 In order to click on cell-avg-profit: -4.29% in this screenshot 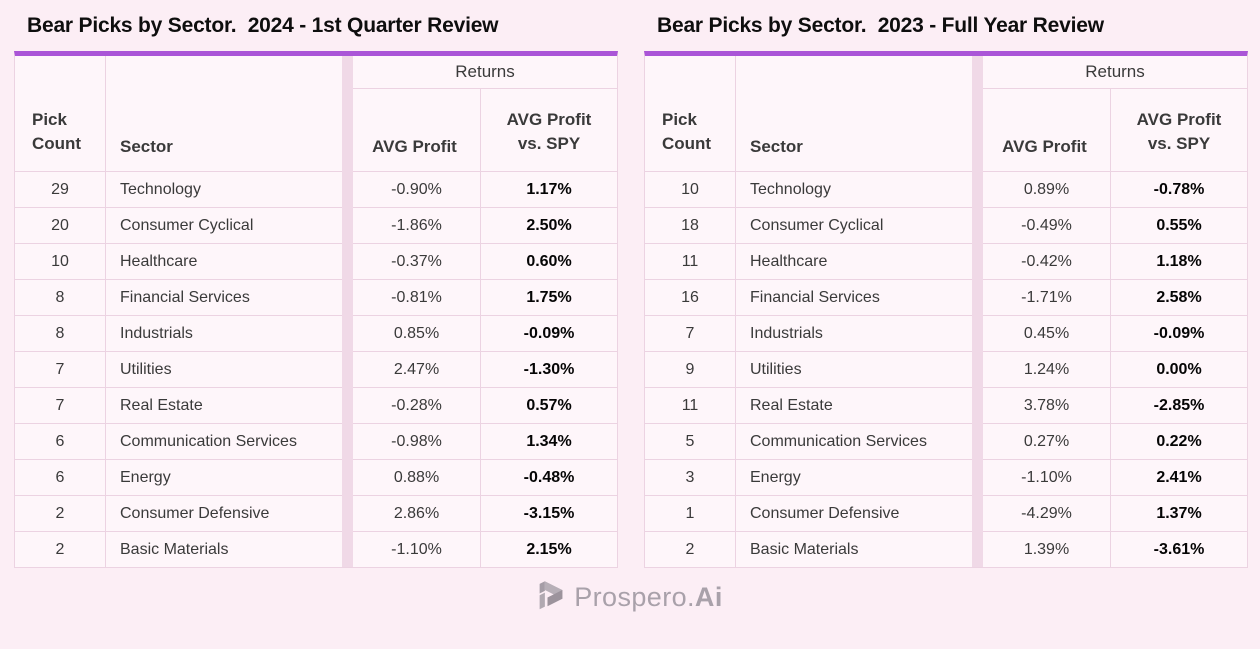, I will do `click(1047, 513)`.